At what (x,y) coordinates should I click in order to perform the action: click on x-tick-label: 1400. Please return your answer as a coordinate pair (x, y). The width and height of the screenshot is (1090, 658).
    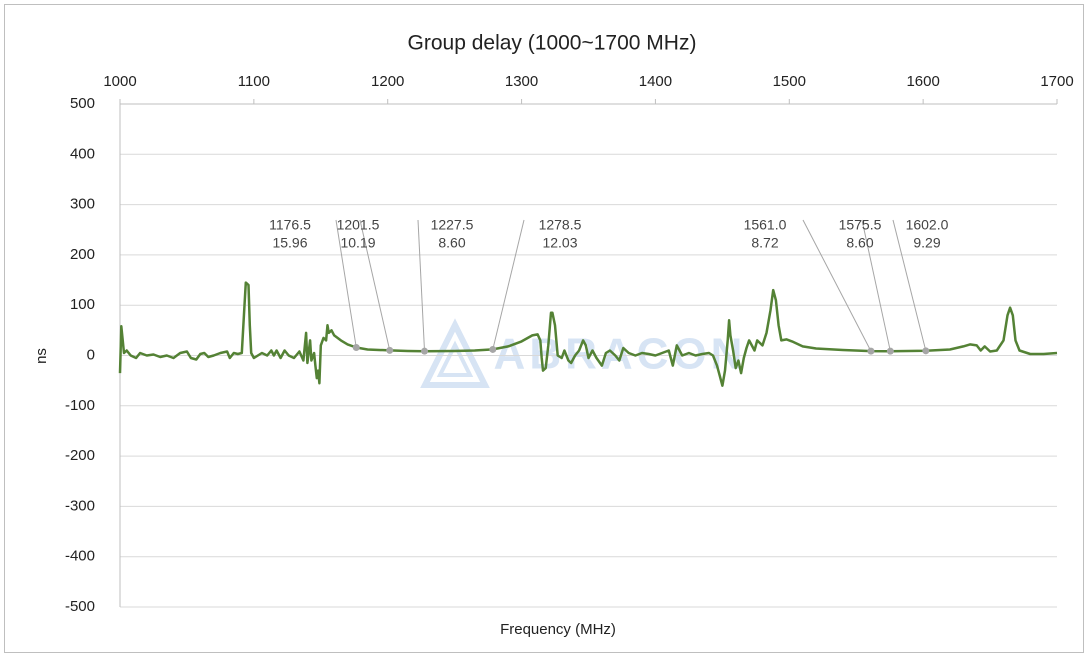
    Looking at the image, I should click on (655, 81).